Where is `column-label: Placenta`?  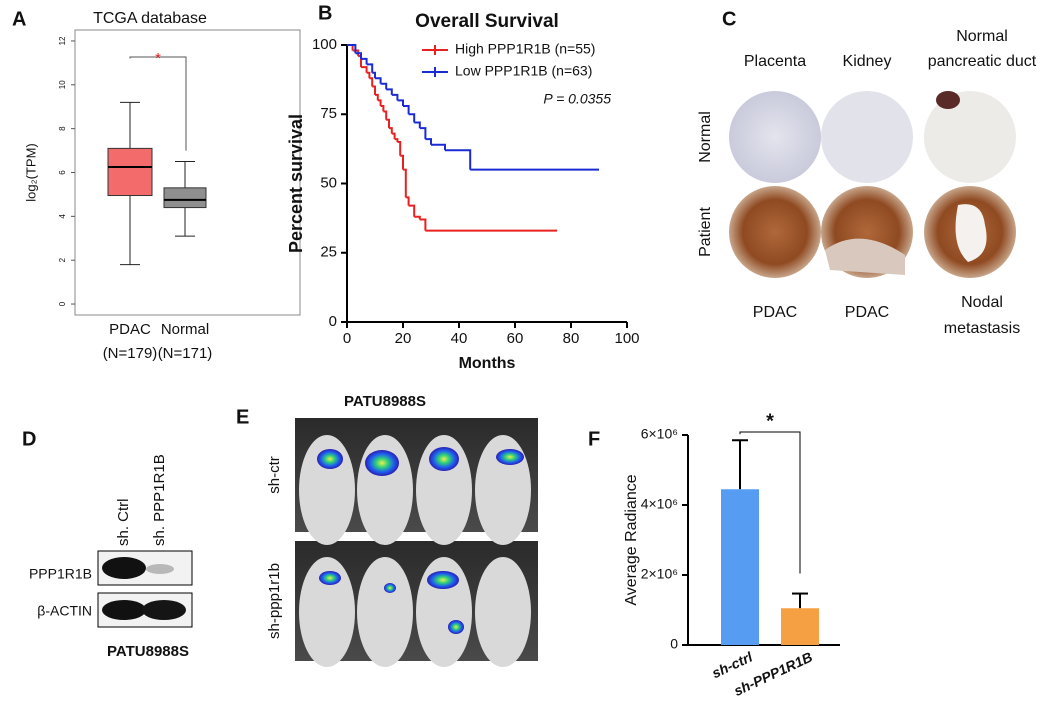 column-label: Placenta is located at coordinates (775, 61).